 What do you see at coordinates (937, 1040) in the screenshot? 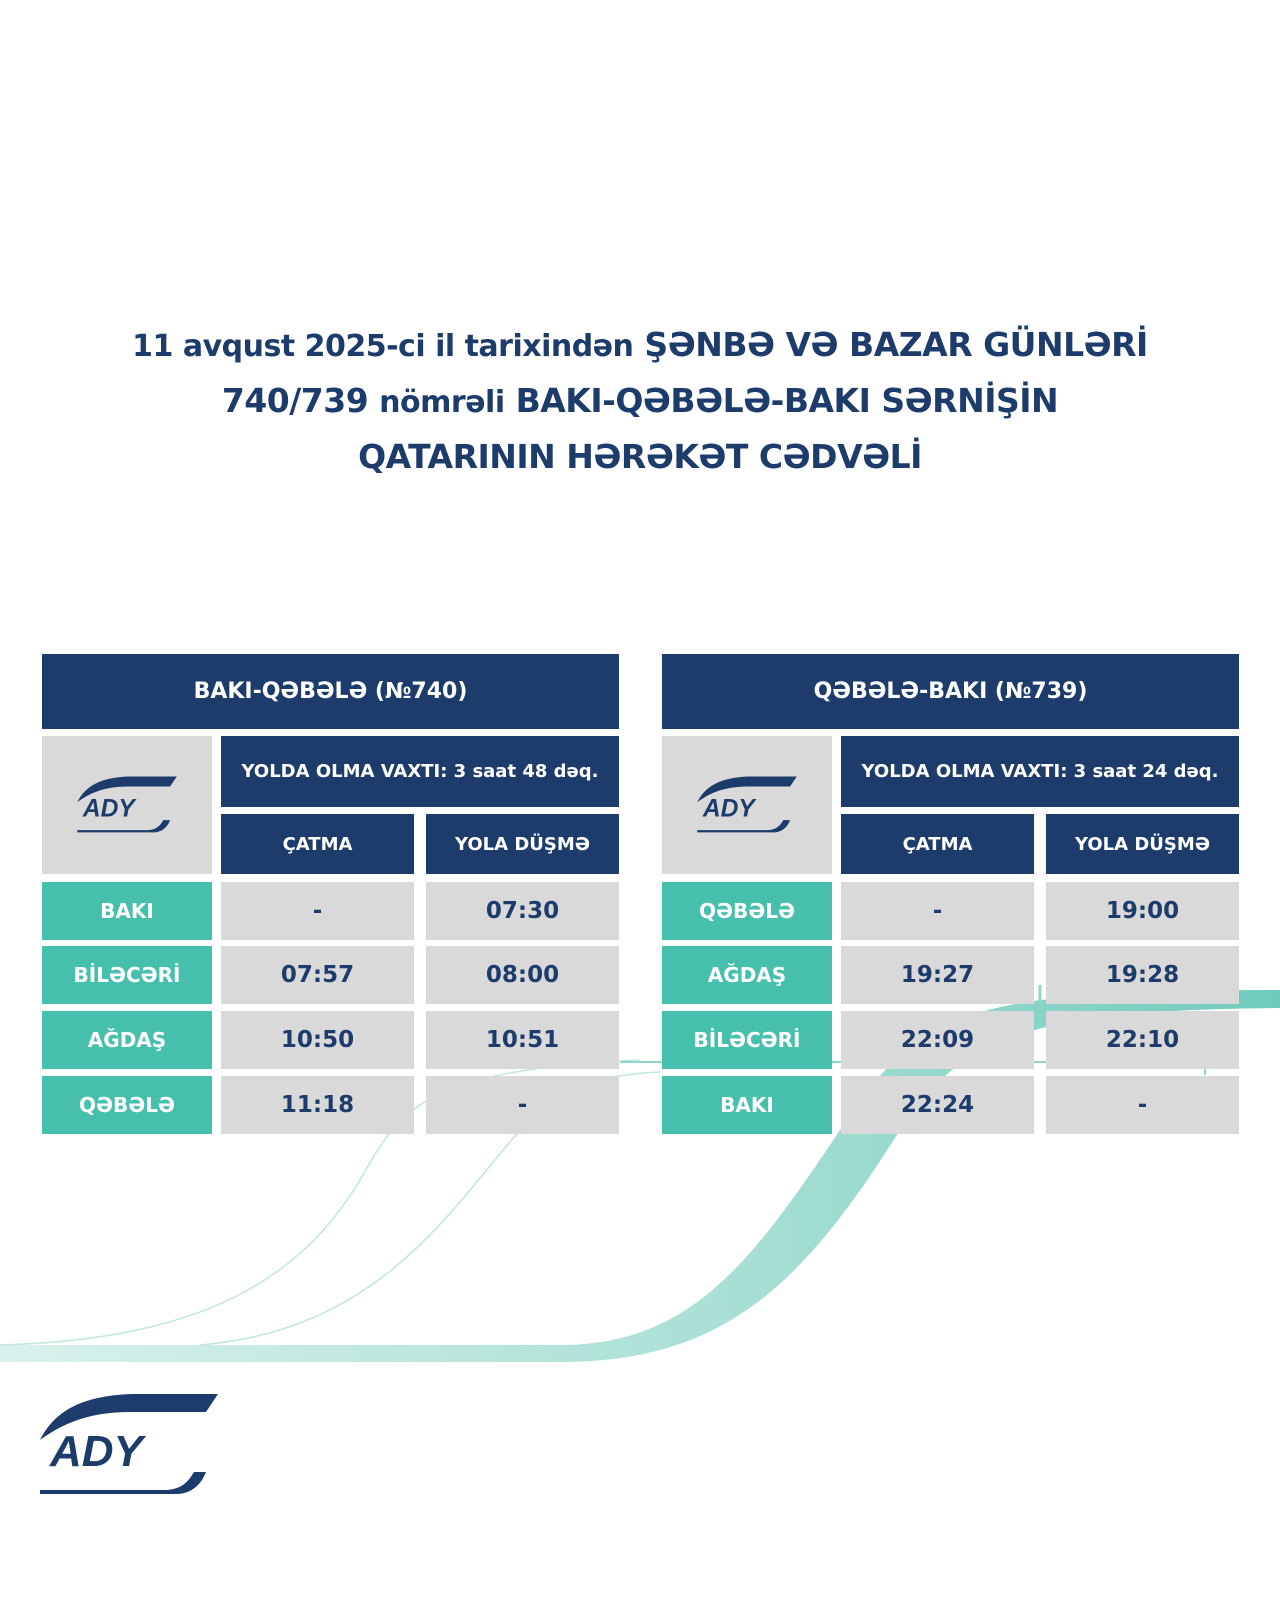
I see `arrival-time: 22:09` at bounding box center [937, 1040].